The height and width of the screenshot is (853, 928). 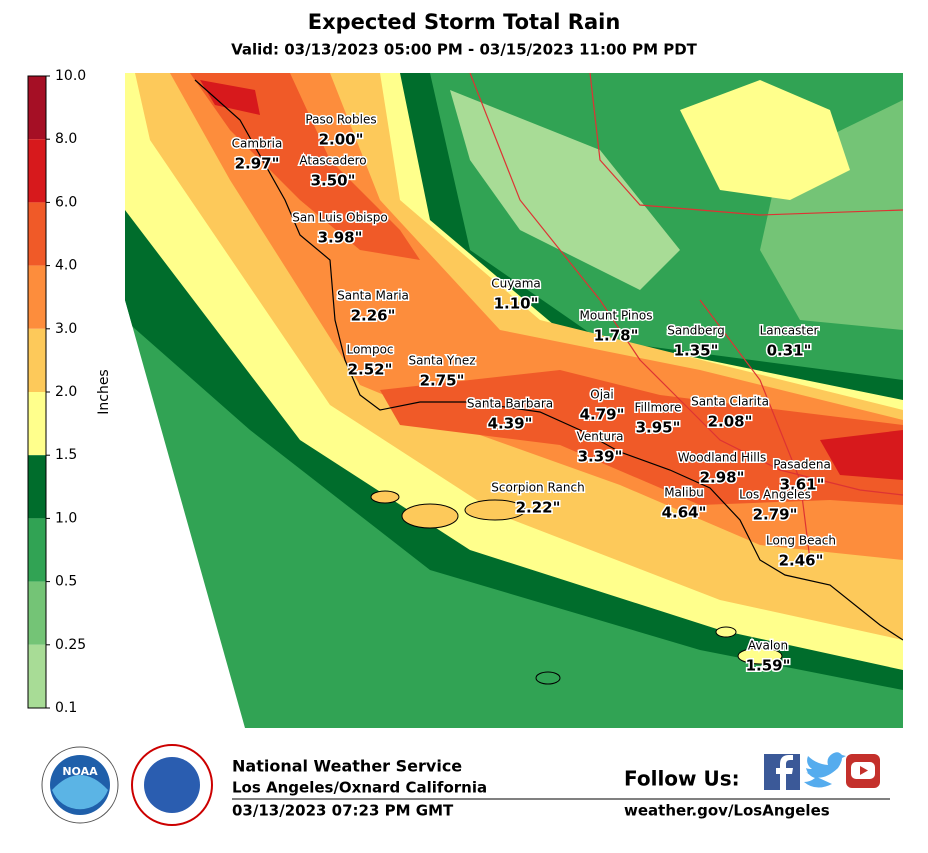 What do you see at coordinates (369, 350) in the screenshot?
I see `city-name: Lompoc` at bounding box center [369, 350].